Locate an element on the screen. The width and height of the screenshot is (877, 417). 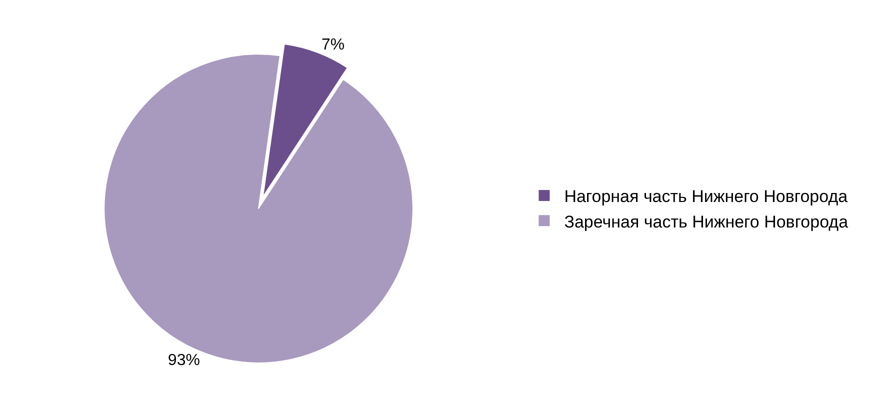
data-label: 7% is located at coordinates (333, 45).